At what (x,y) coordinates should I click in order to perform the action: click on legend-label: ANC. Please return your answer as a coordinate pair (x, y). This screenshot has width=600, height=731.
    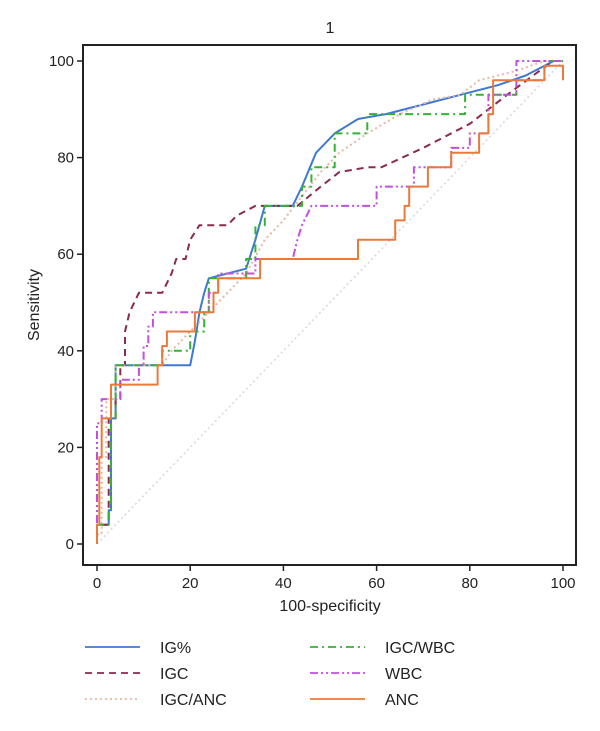
    Looking at the image, I should click on (402, 700).